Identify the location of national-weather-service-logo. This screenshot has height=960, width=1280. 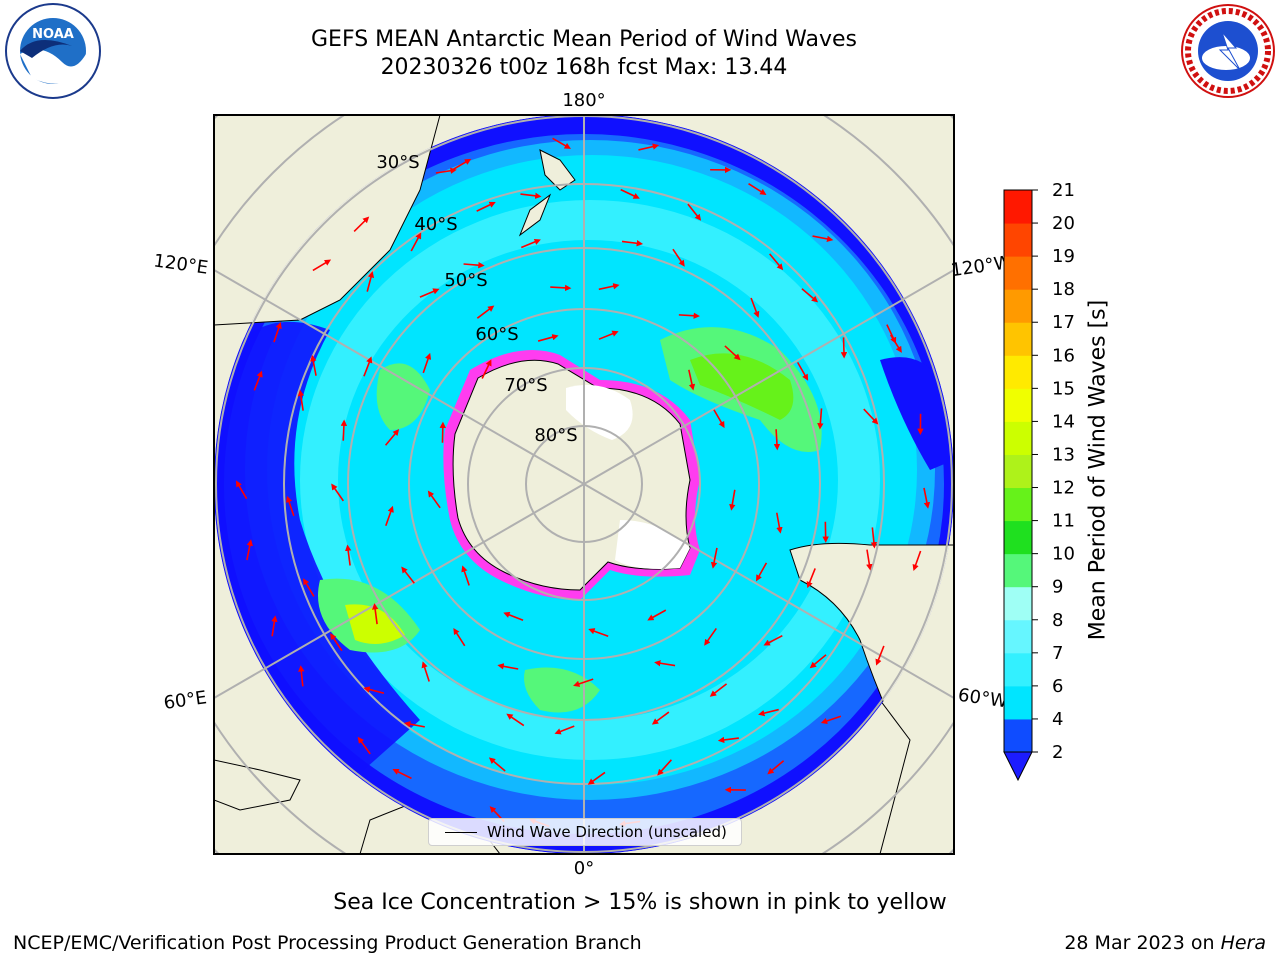
(1228, 53).